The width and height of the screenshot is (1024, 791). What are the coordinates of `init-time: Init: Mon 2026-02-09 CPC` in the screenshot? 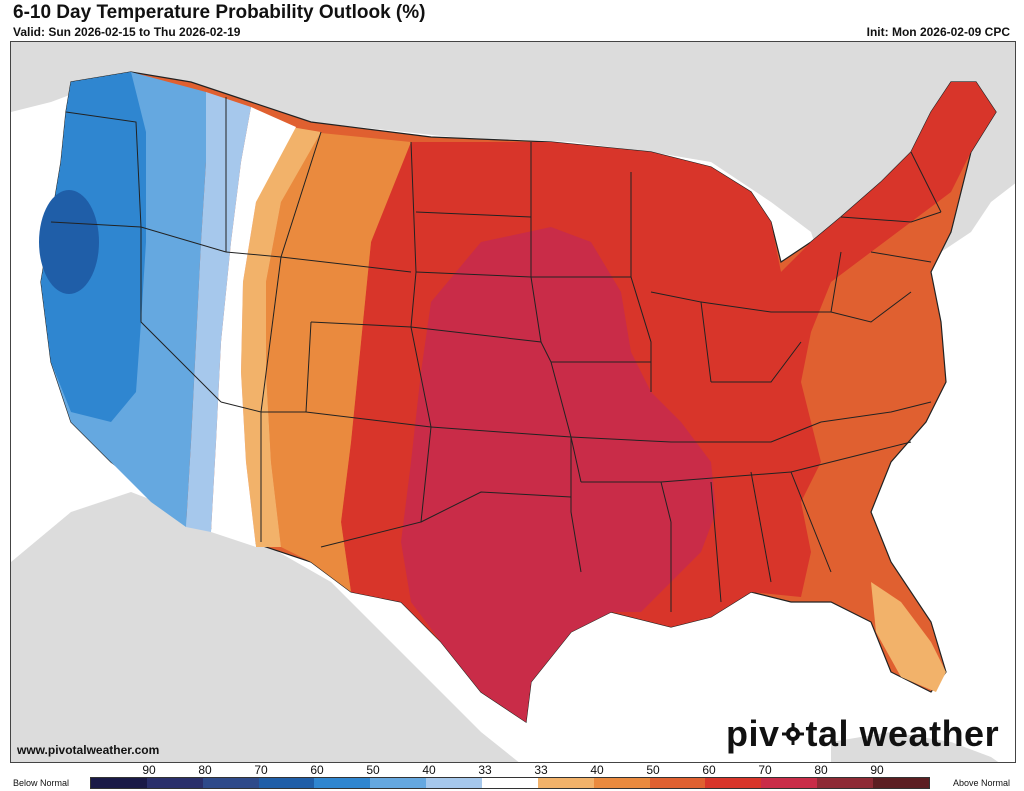 It's located at (938, 32).